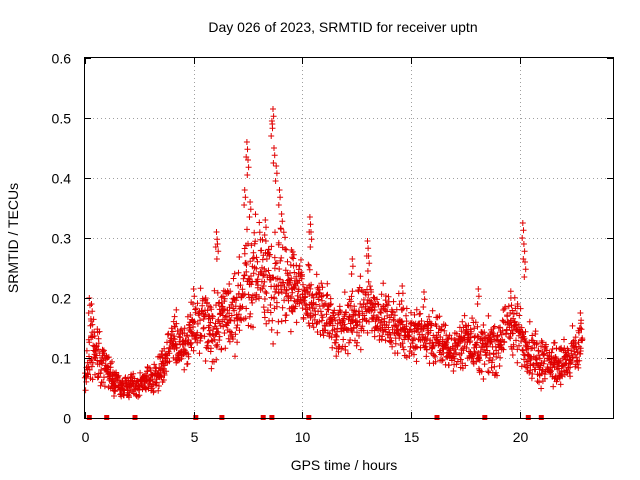 This screenshot has height=480, width=640. I want to click on y-axis-title: SRMTID / TECUs, so click(13, 238).